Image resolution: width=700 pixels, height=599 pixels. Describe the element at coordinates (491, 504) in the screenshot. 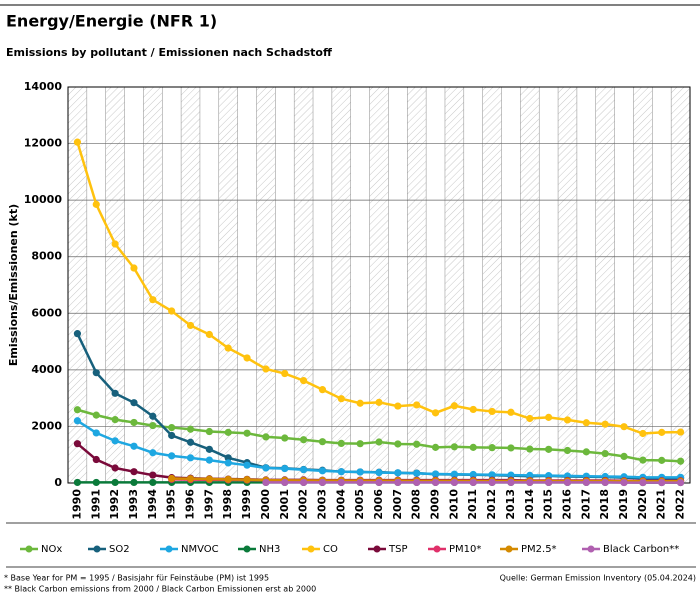

I see `x-tick-label: 2012` at that location.